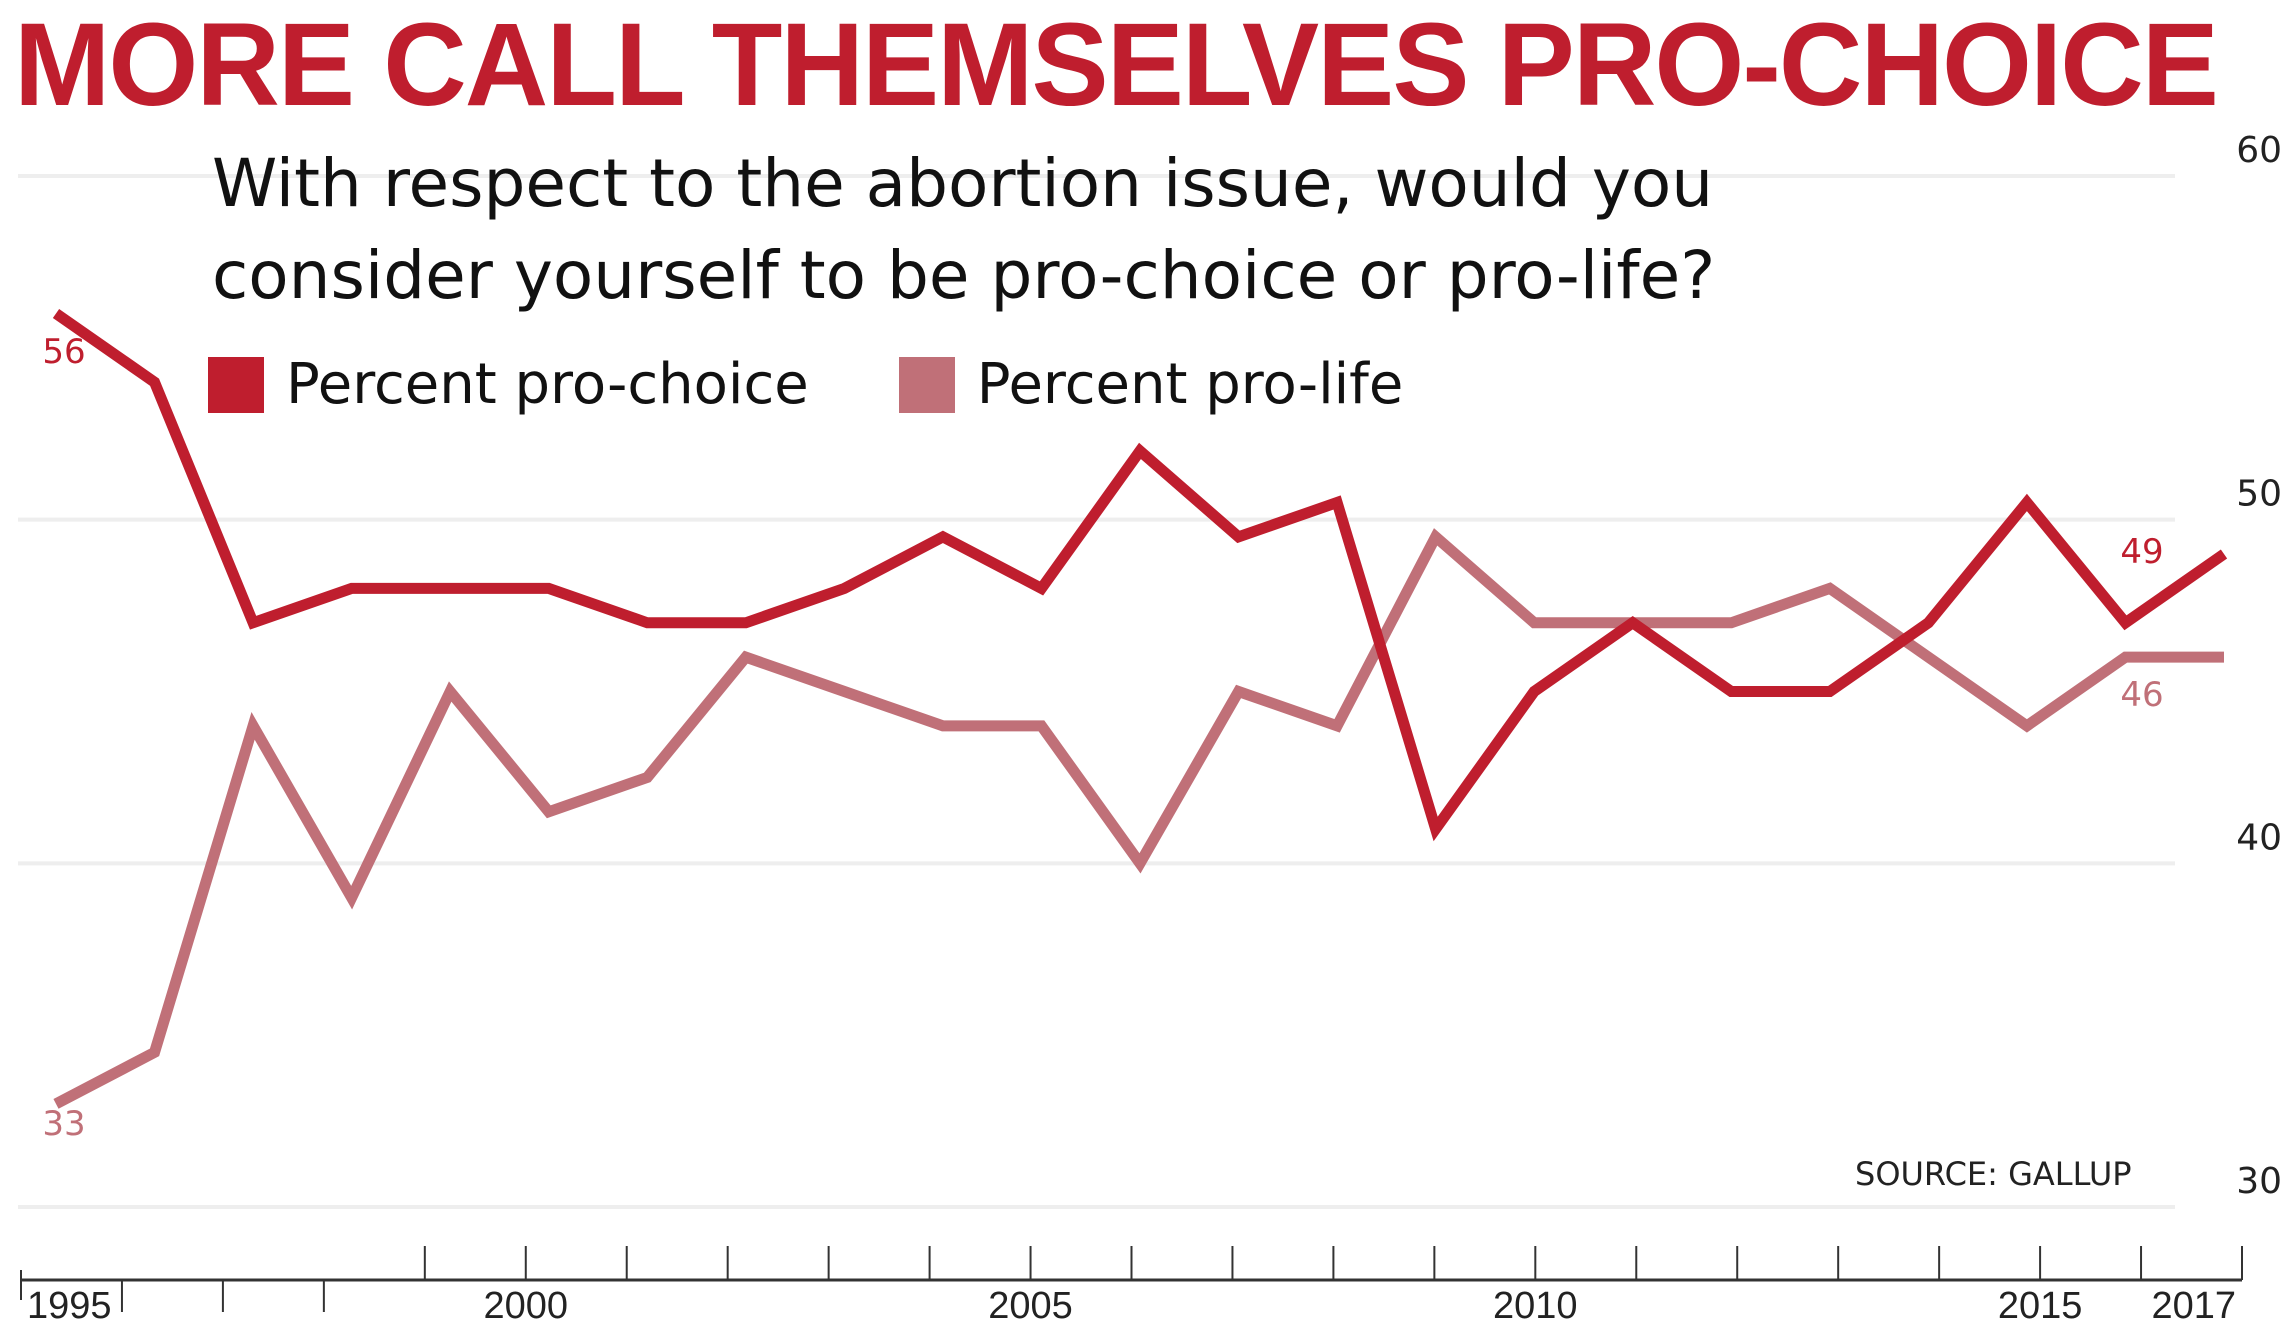 Image resolution: width=2290 pixels, height=1322 pixels. I want to click on legend-swatch-pro-life, so click(926, 384).